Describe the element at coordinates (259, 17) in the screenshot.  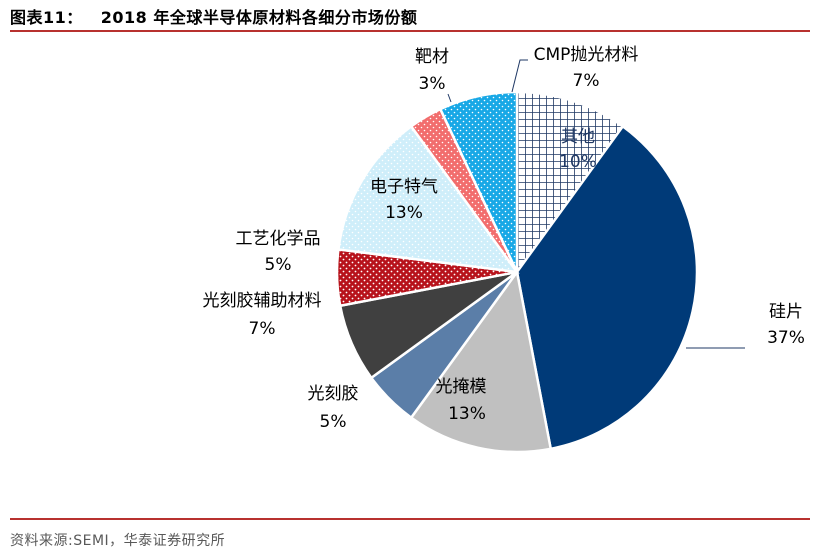
I see `figure-title-text: 2018 年全球半导体原材料各细分市场份额` at that location.